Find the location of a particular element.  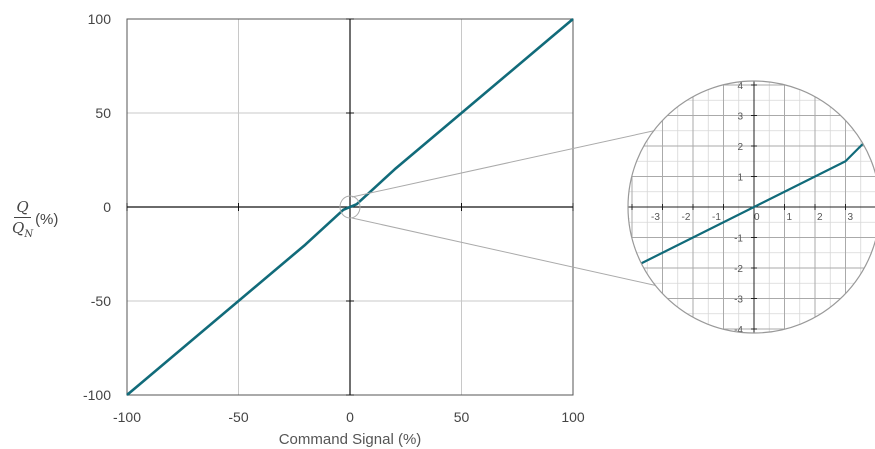

callout-line-upper is located at coordinates (507, 163).